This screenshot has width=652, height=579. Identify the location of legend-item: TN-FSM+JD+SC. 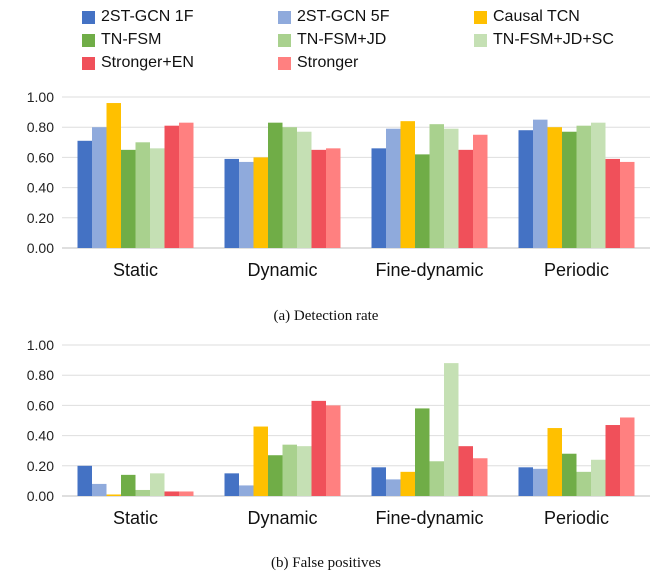
(544, 40).